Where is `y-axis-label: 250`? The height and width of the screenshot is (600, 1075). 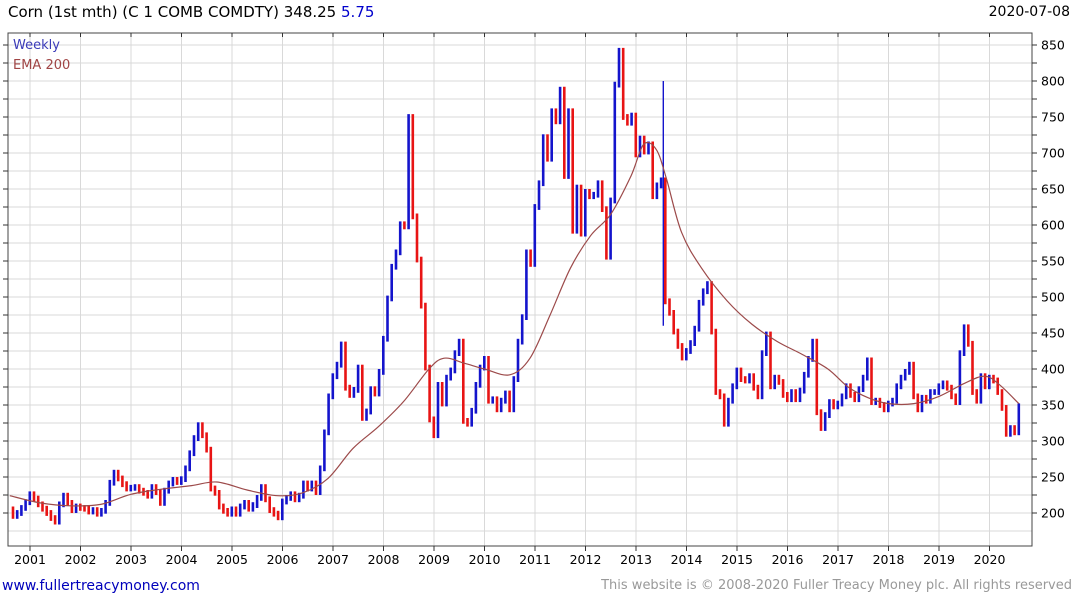
y-axis-label: 250 is located at coordinates (1053, 477).